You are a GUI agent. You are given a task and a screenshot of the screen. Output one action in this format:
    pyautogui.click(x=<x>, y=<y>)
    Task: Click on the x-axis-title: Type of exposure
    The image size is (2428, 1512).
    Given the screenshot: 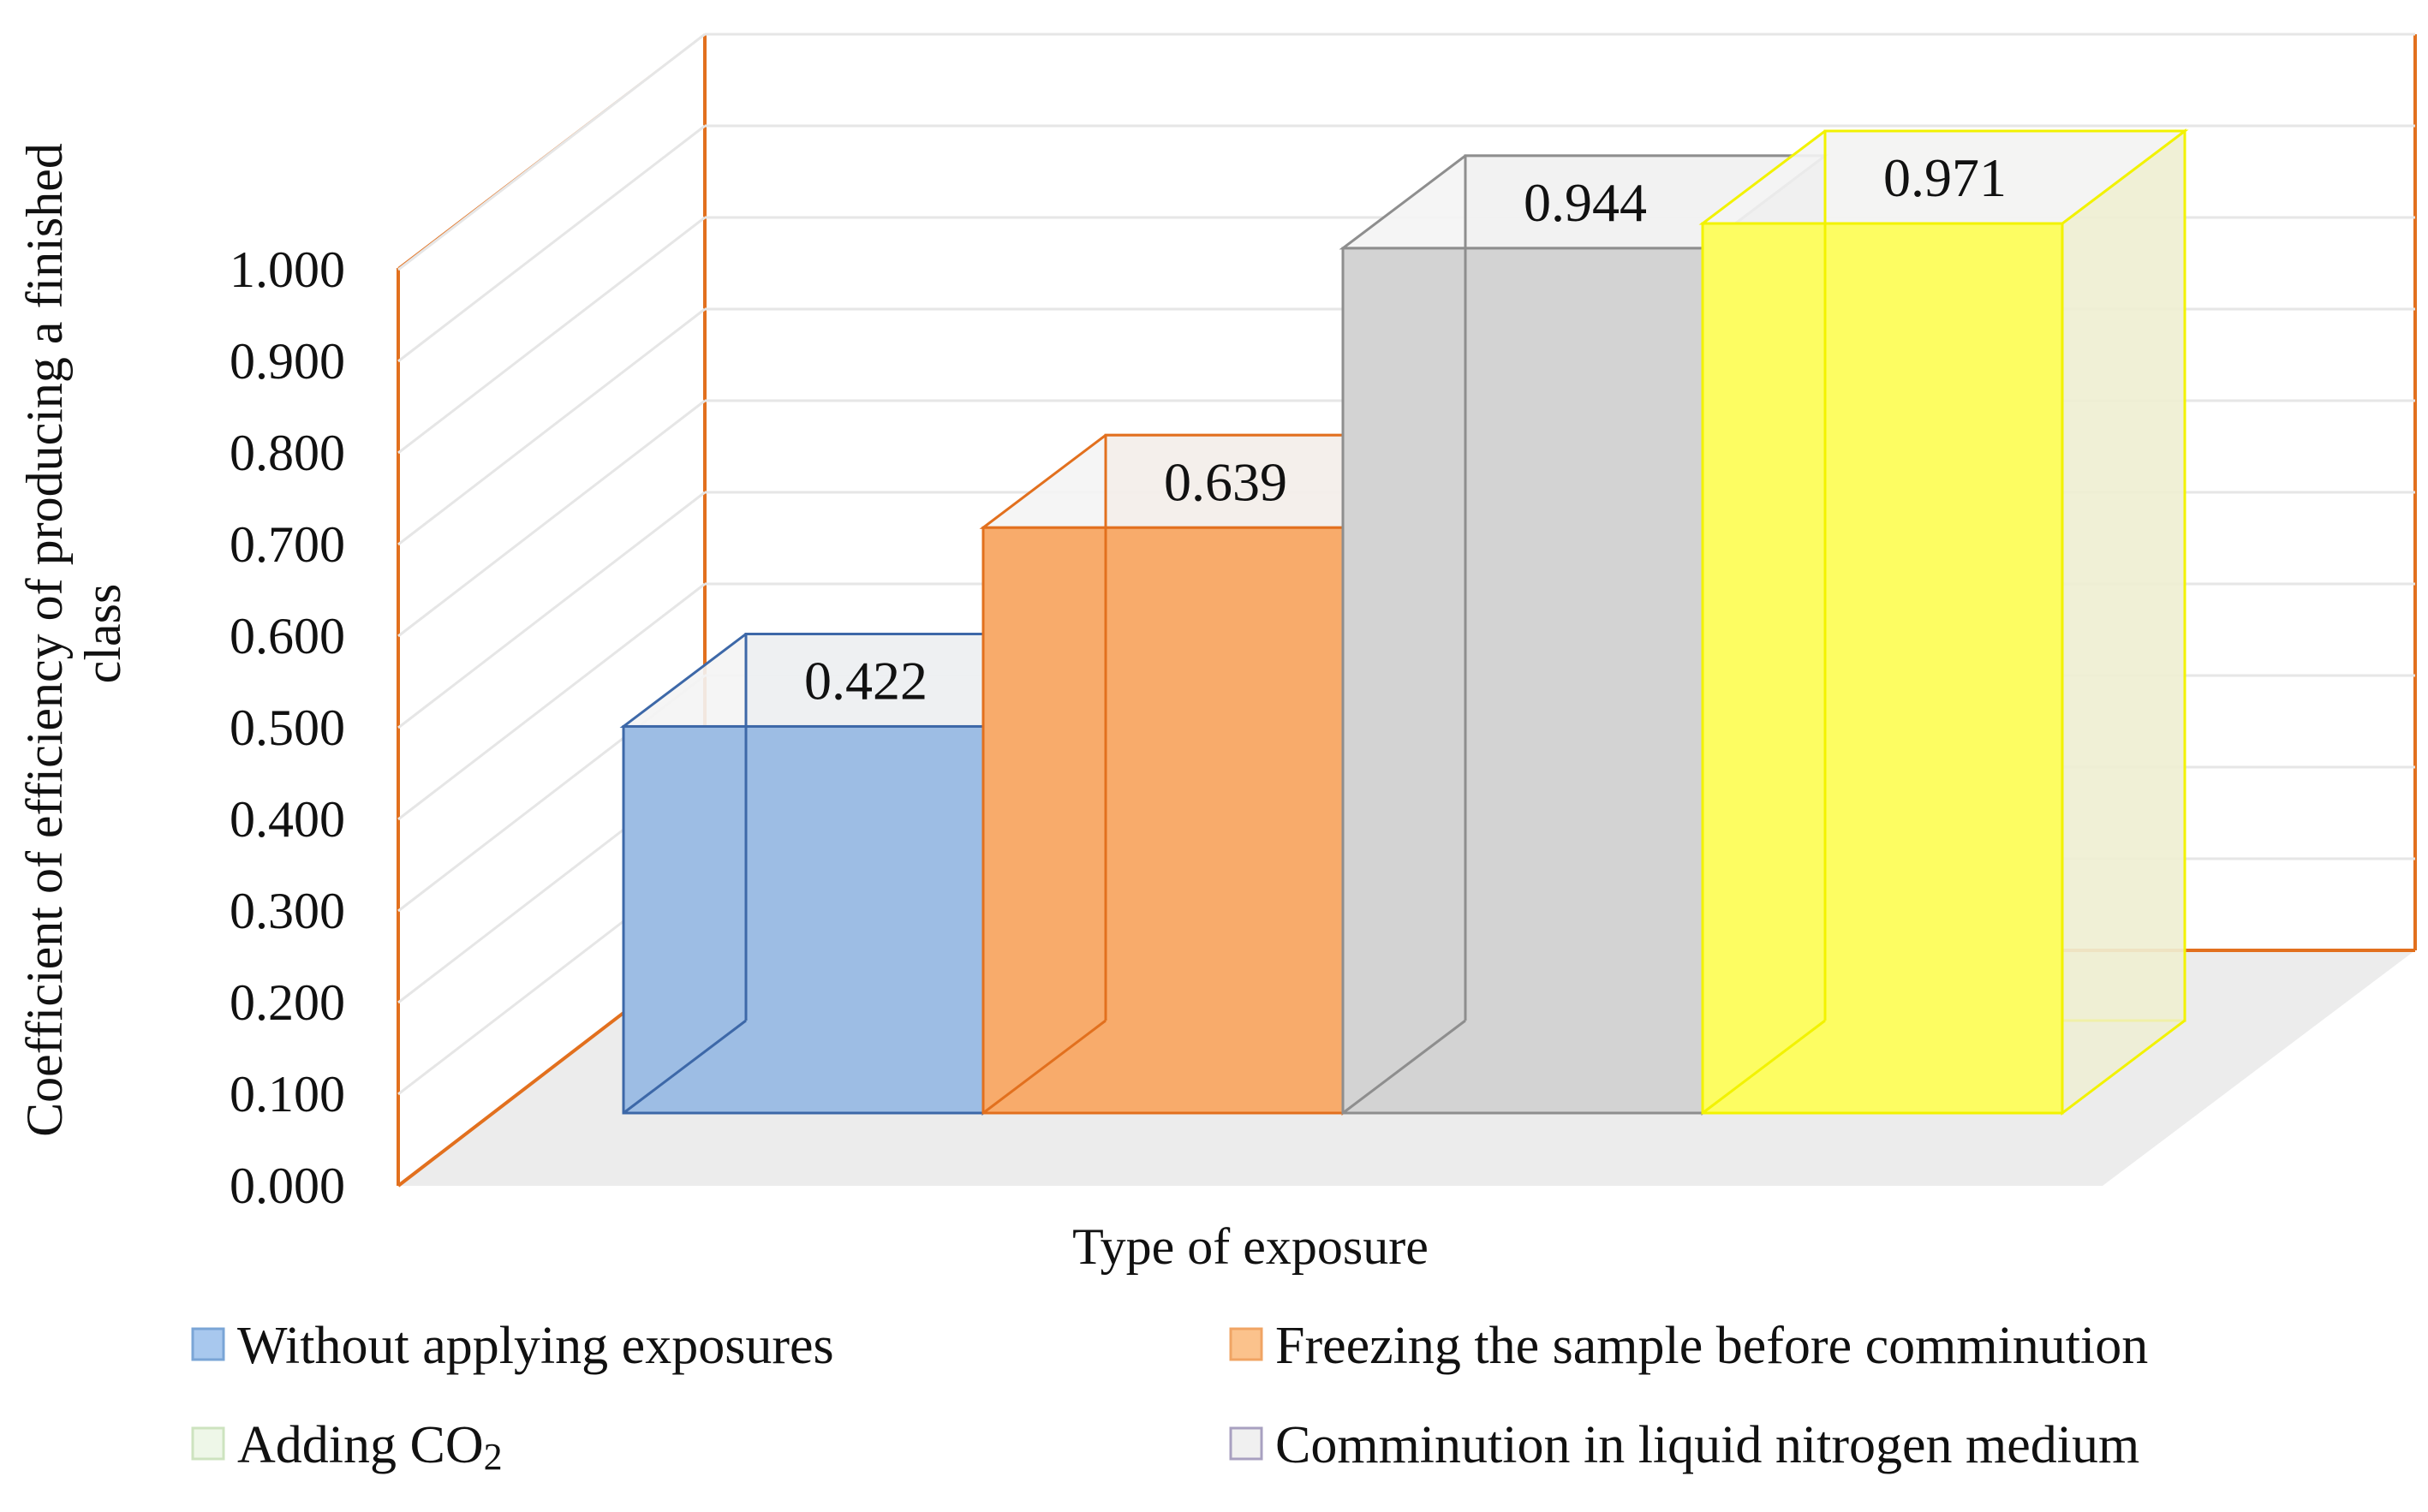 What is the action you would take?
    pyautogui.click(x=1250, y=1246)
    